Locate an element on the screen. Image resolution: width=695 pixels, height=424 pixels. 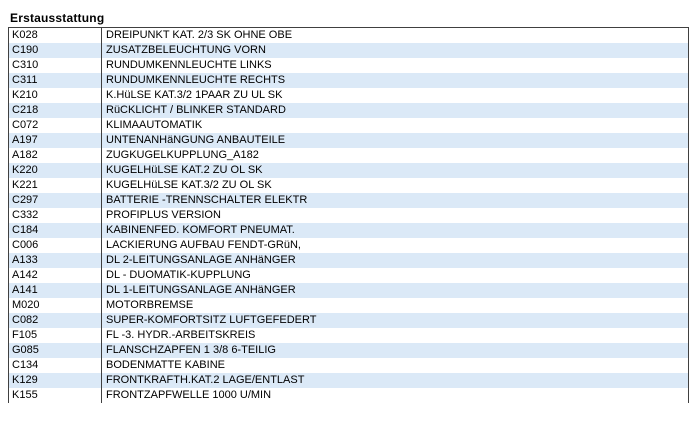
row-description: KUGELHüLSE KAT.3/2 ZU OL SK is located at coordinates (189, 185).